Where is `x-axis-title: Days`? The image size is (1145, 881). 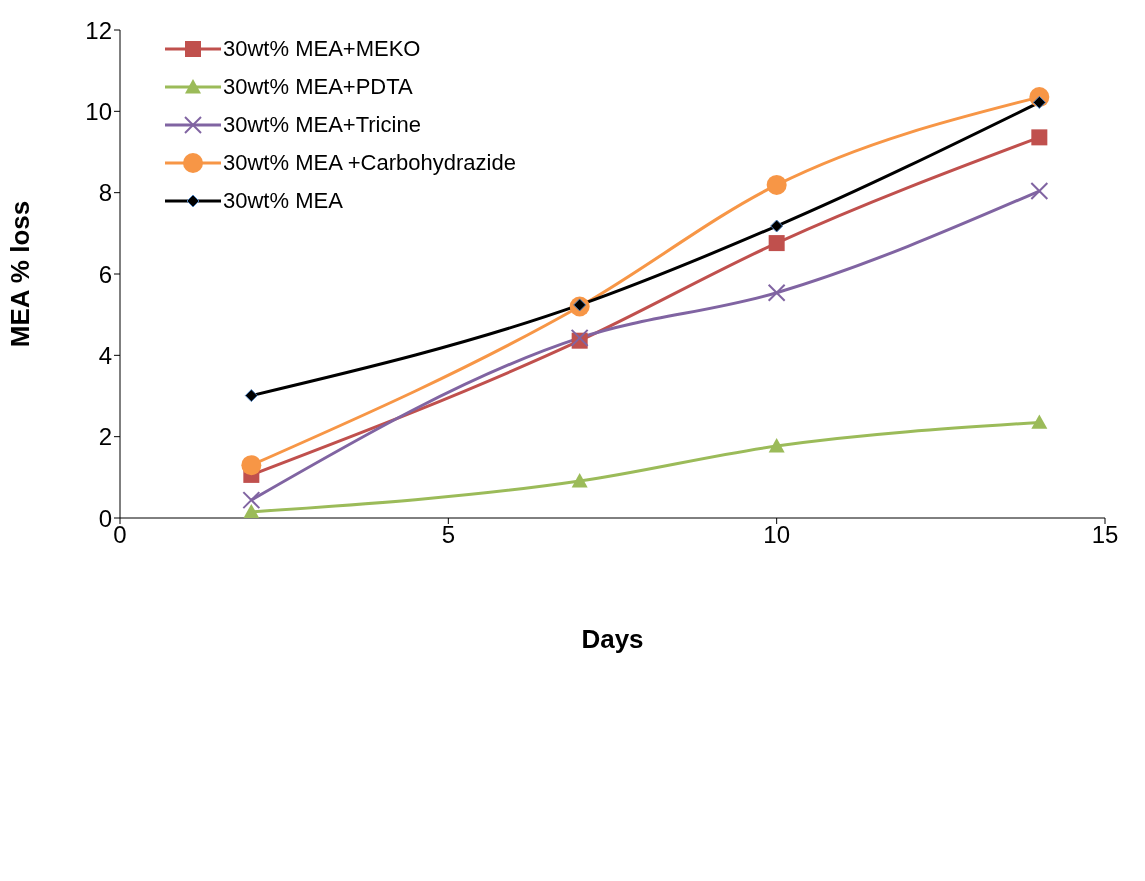
x-axis-title: Days is located at coordinates (612, 639).